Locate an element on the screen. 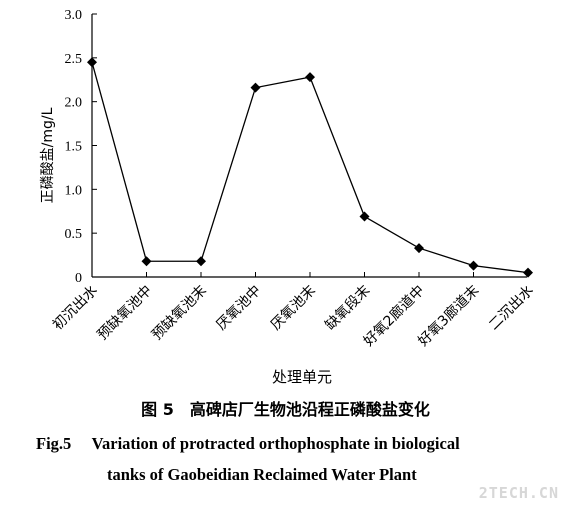  y-tick-label: 0.5 is located at coordinates (74, 234).